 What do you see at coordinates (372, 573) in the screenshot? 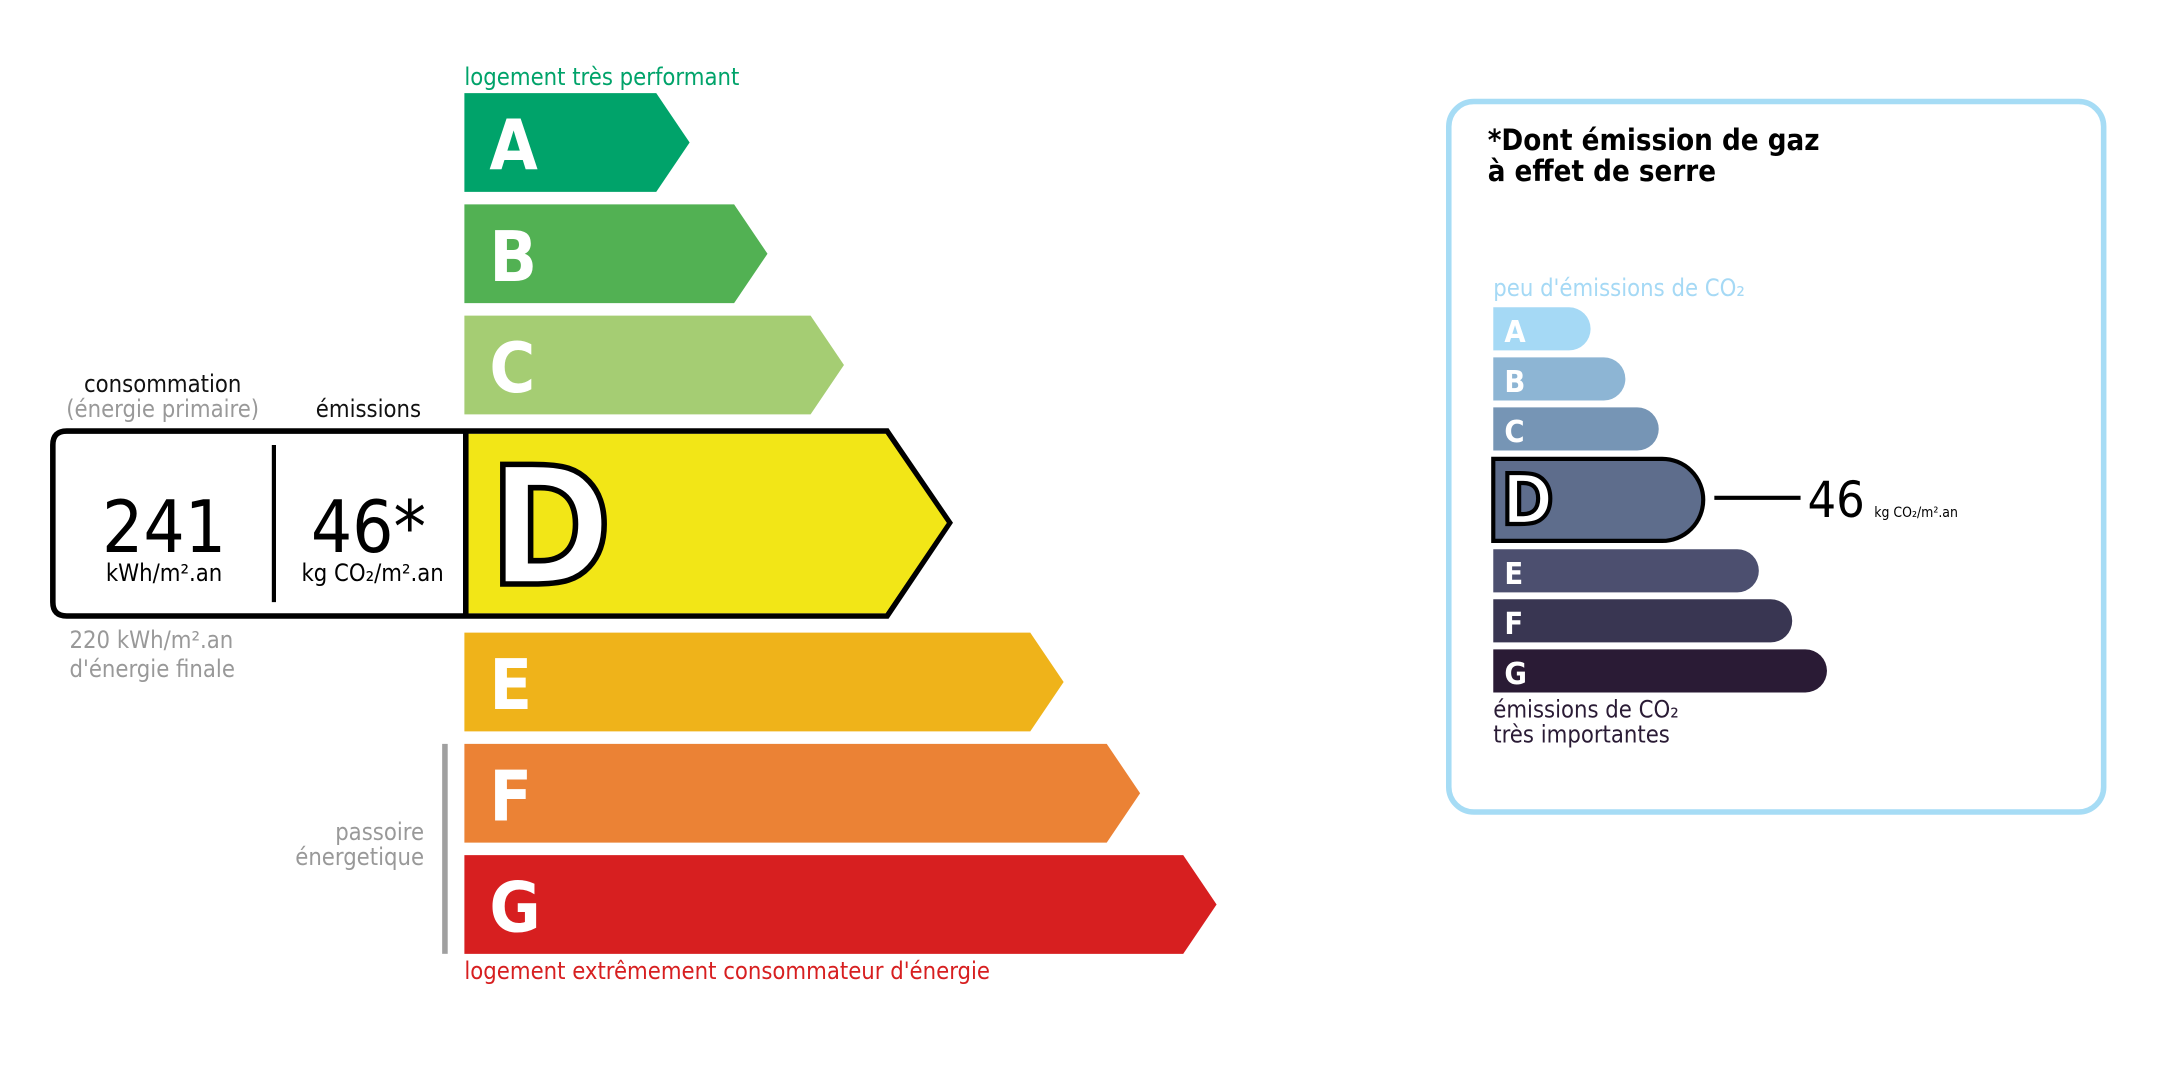
I see `emissions-unit: kg CO₂/m².an` at bounding box center [372, 573].